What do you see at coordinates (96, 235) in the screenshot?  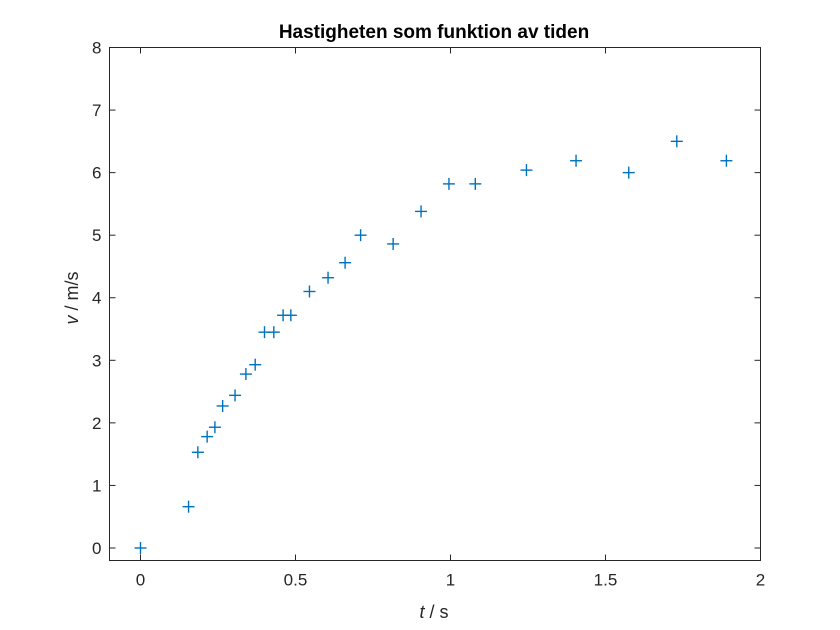 I see `y-tick-label: 5` at bounding box center [96, 235].